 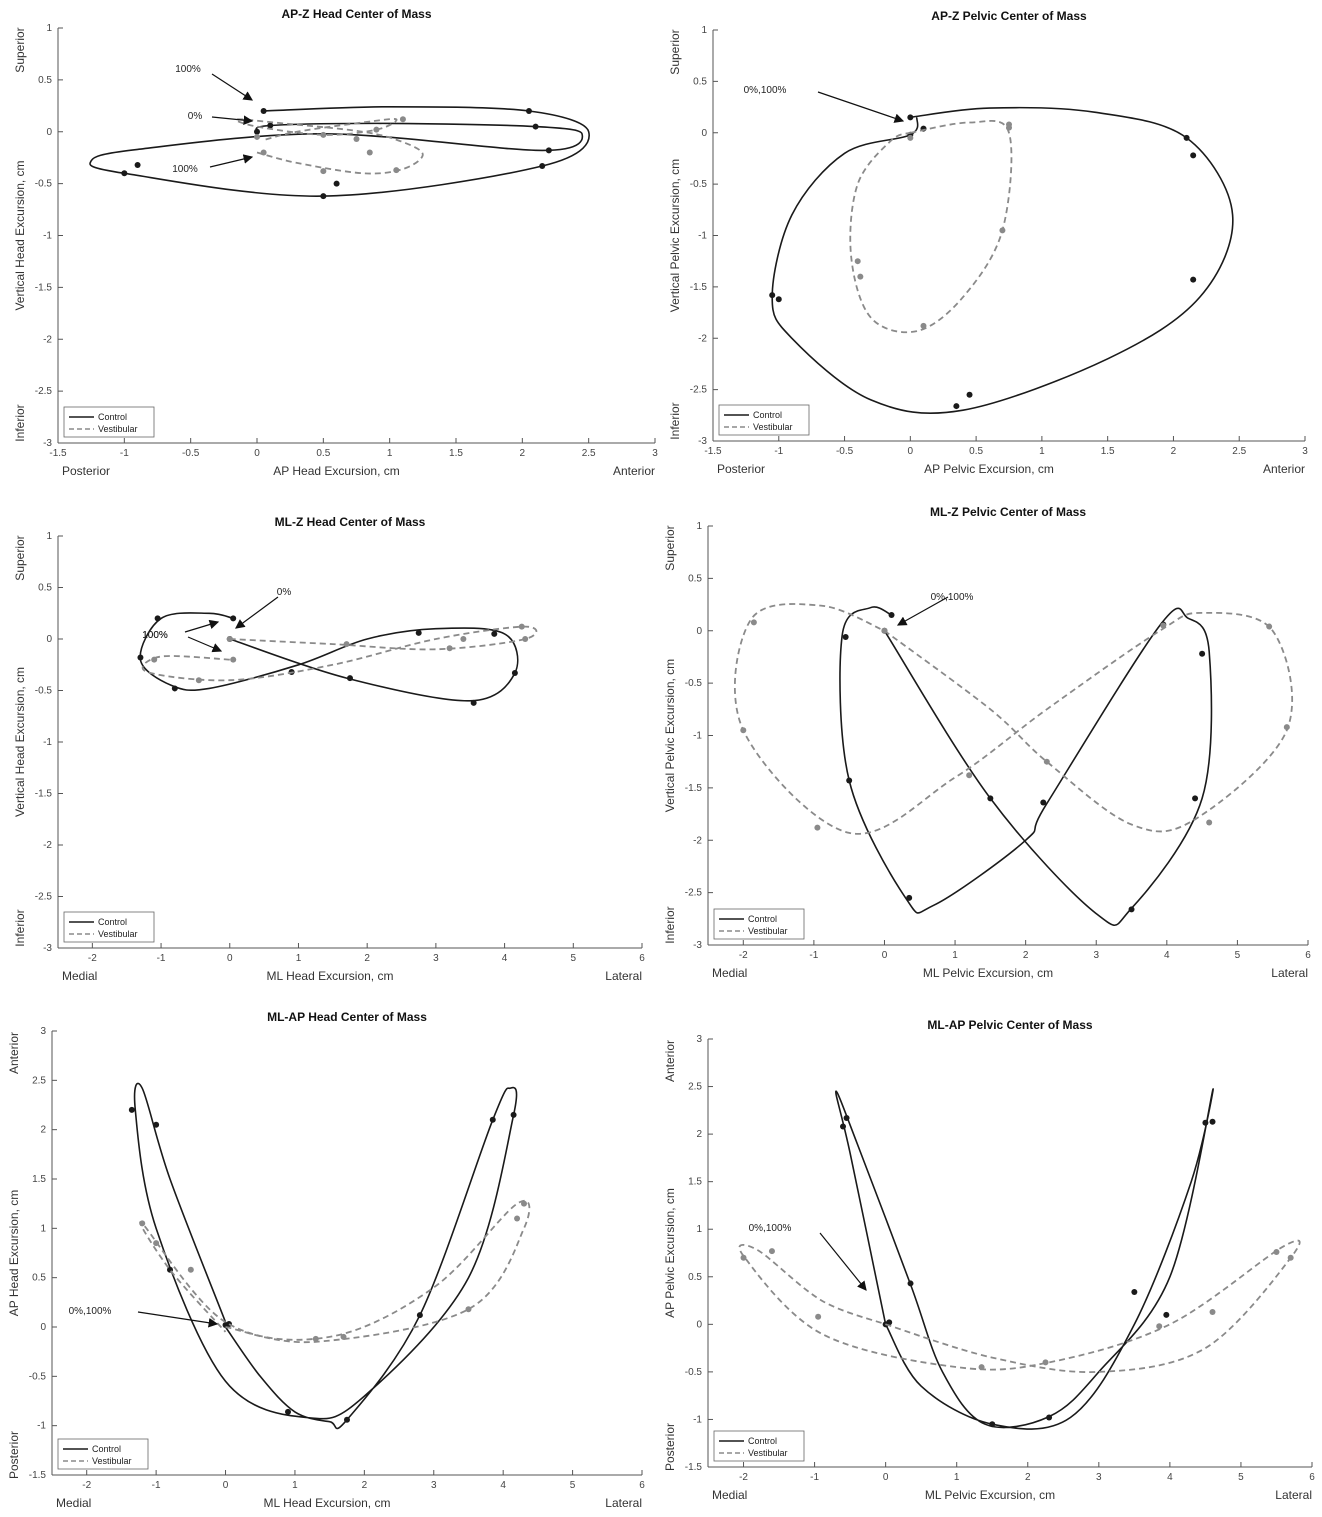 I want to click on x-tick-label: -0.5, so click(x=191, y=453).